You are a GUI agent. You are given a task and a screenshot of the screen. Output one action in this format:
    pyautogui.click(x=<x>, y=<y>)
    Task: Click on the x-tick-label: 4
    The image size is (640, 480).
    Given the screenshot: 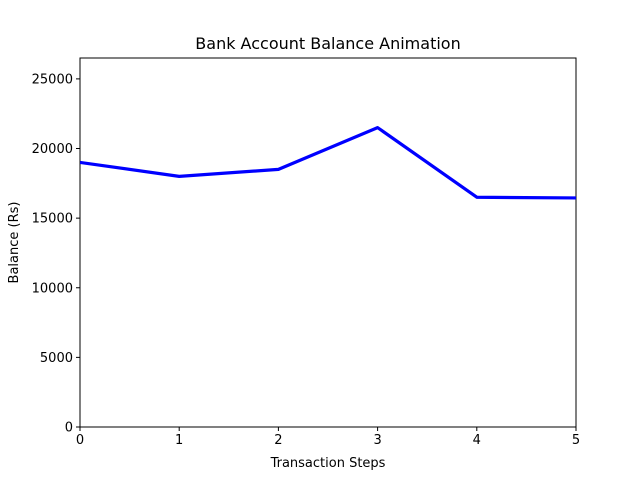 What is the action you would take?
    pyautogui.click(x=477, y=440)
    